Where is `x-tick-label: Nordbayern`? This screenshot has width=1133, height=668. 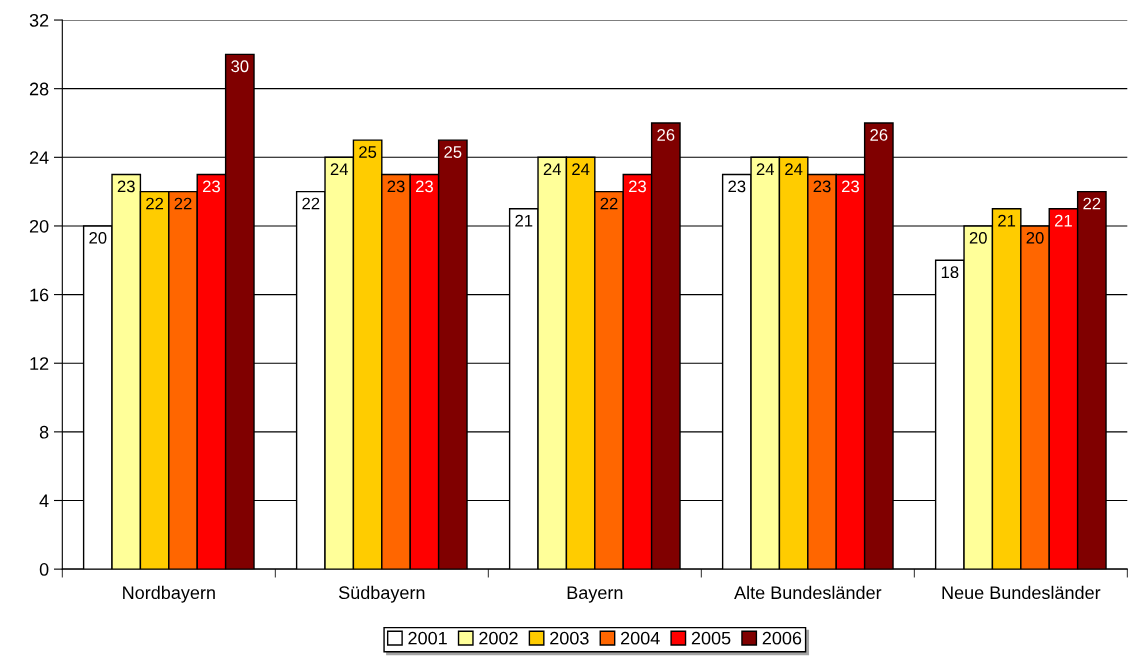
x-tick-label: Nordbayern is located at coordinates (169, 594).